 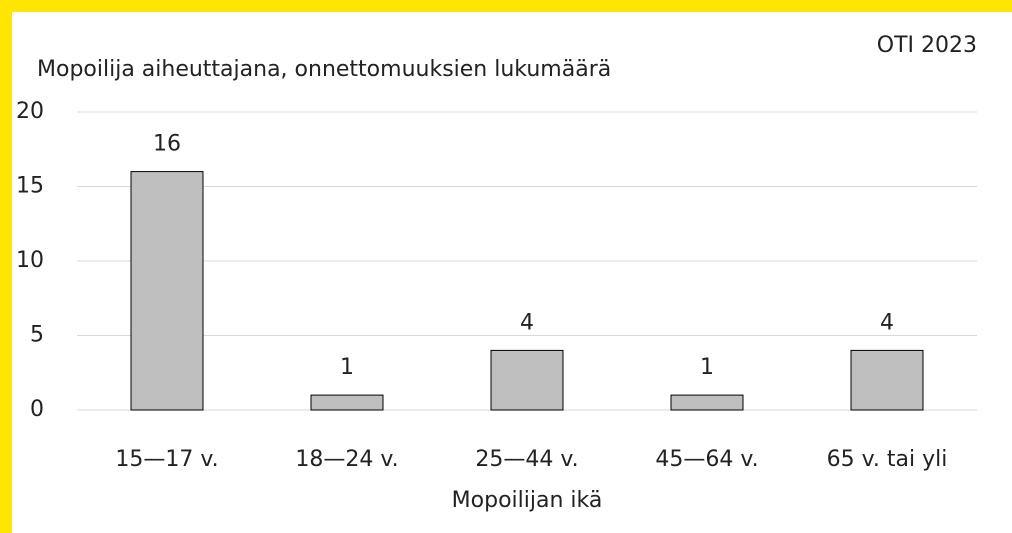 I want to click on y-tick-label: 0, so click(x=37, y=409).